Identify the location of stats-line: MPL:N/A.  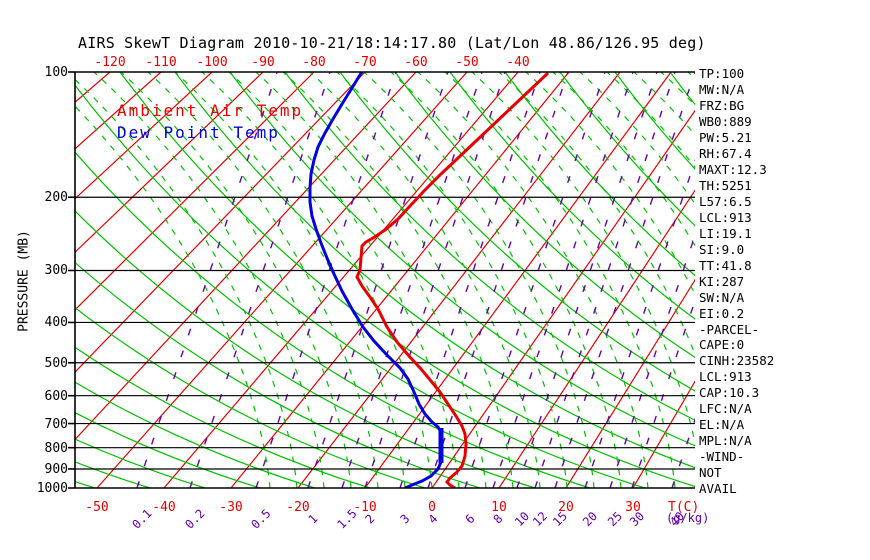
(725, 441).